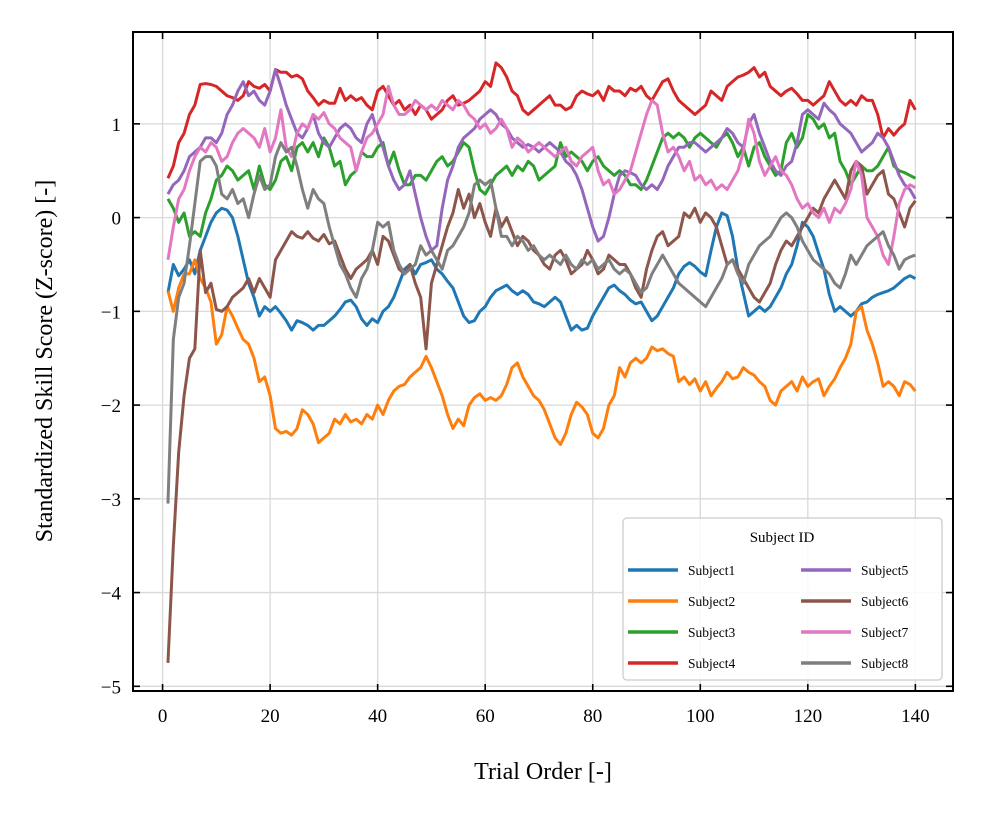 This screenshot has height=818, width=983. What do you see at coordinates (111, 687) in the screenshot?
I see `y-tick-label: −5` at bounding box center [111, 687].